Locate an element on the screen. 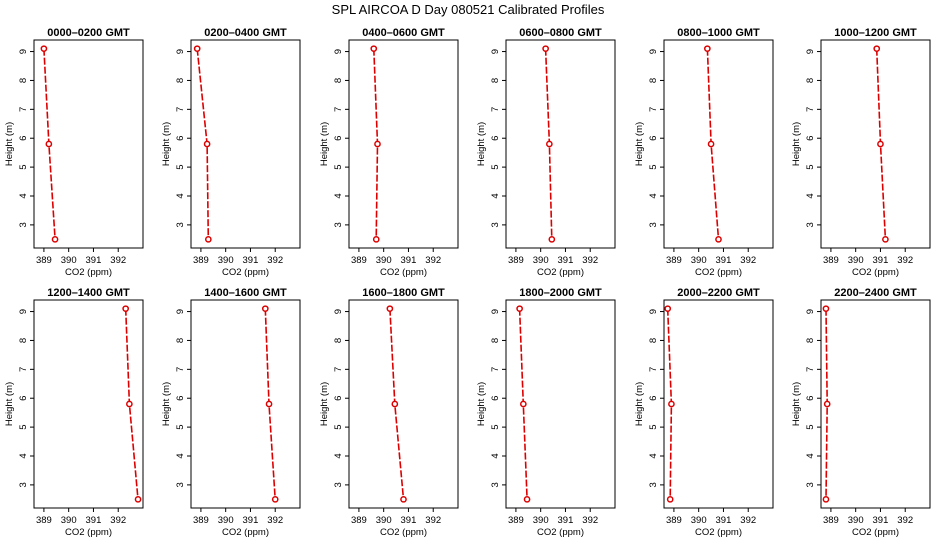 Image resolution: width=936 pixels, height=540 pixels. panel-title: 1400–1600 GMT is located at coordinates (245, 293).